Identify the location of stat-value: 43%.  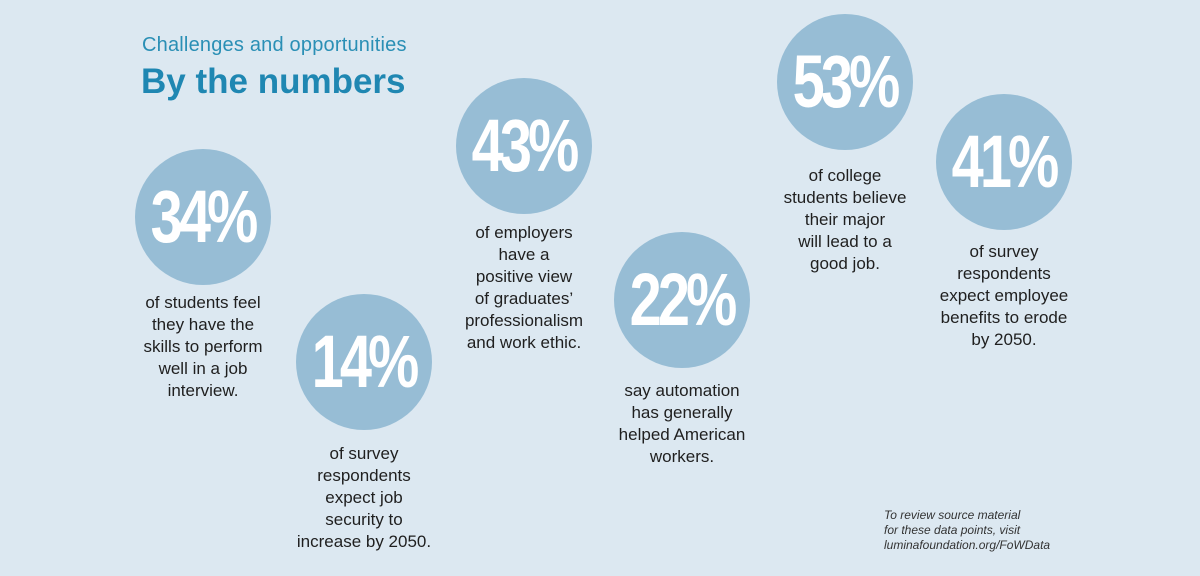
(526, 145).